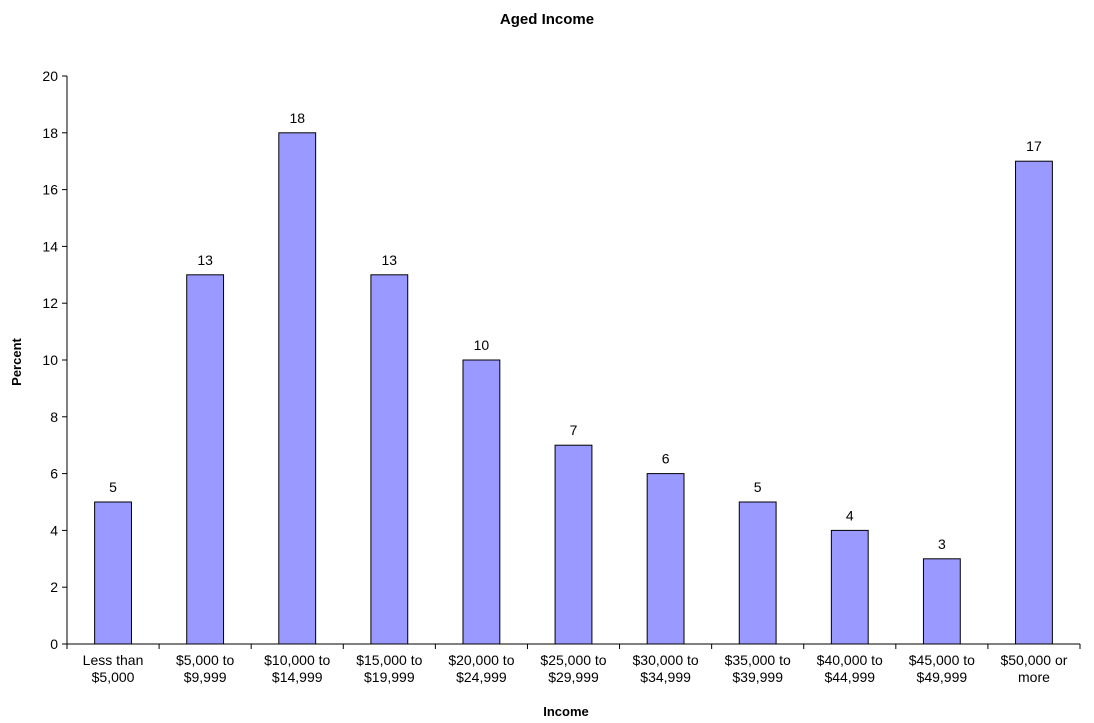 Image resolution: width=1094 pixels, height=723 pixels. Describe the element at coordinates (54, 417) in the screenshot. I see `y-tick-label: 8` at that location.